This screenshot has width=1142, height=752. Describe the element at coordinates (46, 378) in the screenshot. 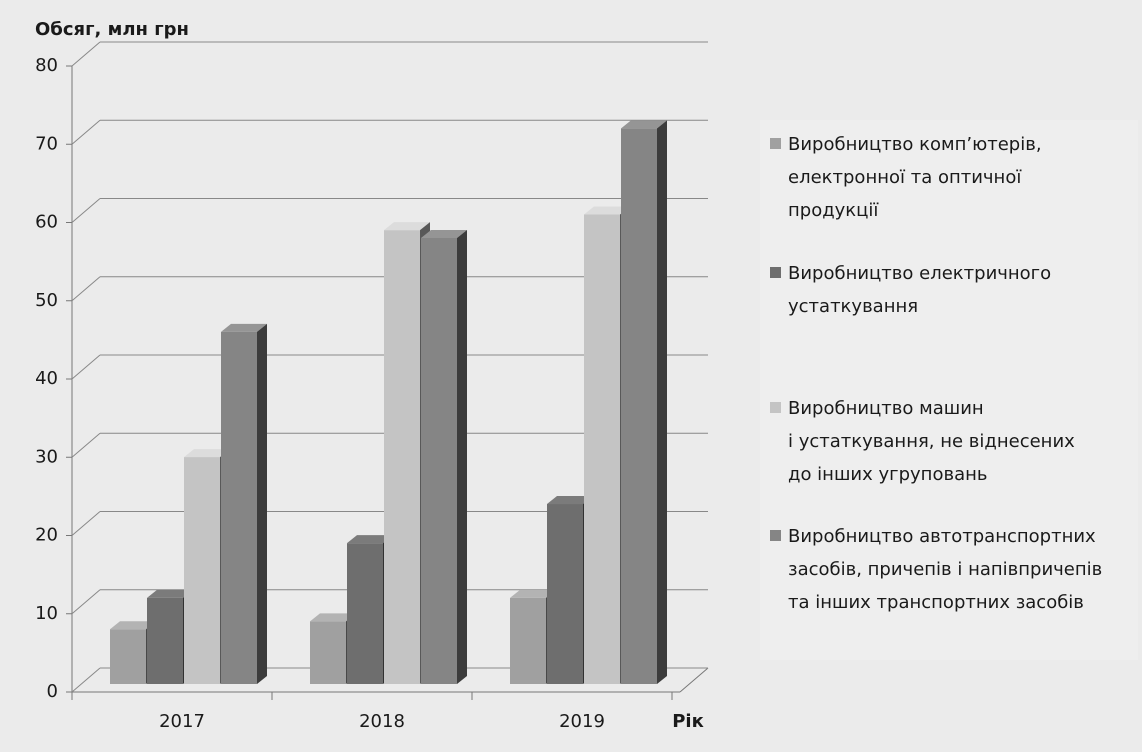

I see `y-tick-label: 40` at that location.